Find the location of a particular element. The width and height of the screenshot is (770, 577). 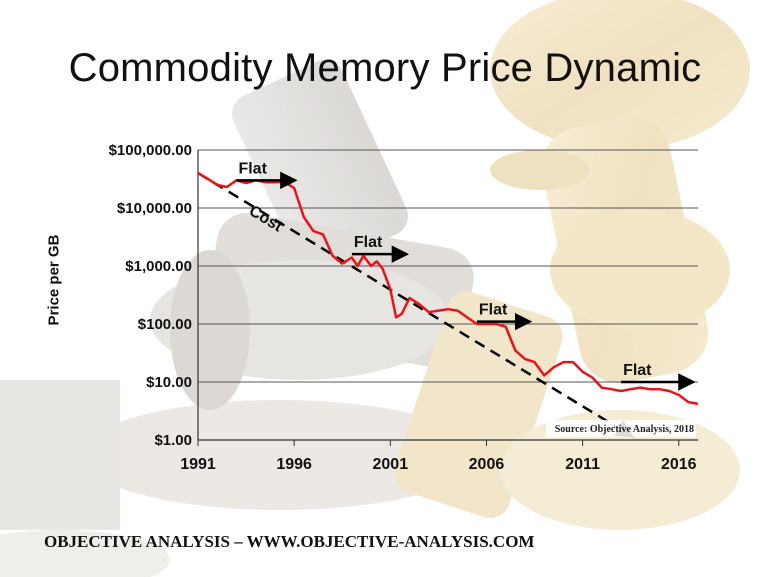

x-tick-label: 2001 is located at coordinates (391, 464).